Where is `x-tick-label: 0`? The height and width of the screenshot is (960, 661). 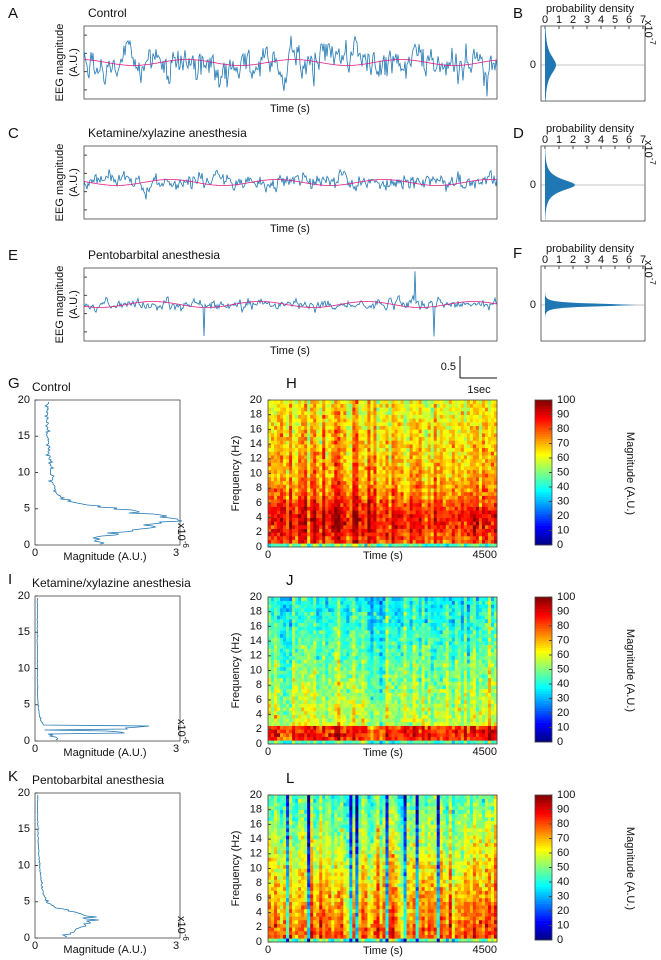
x-tick-label: 0 is located at coordinates (268, 555).